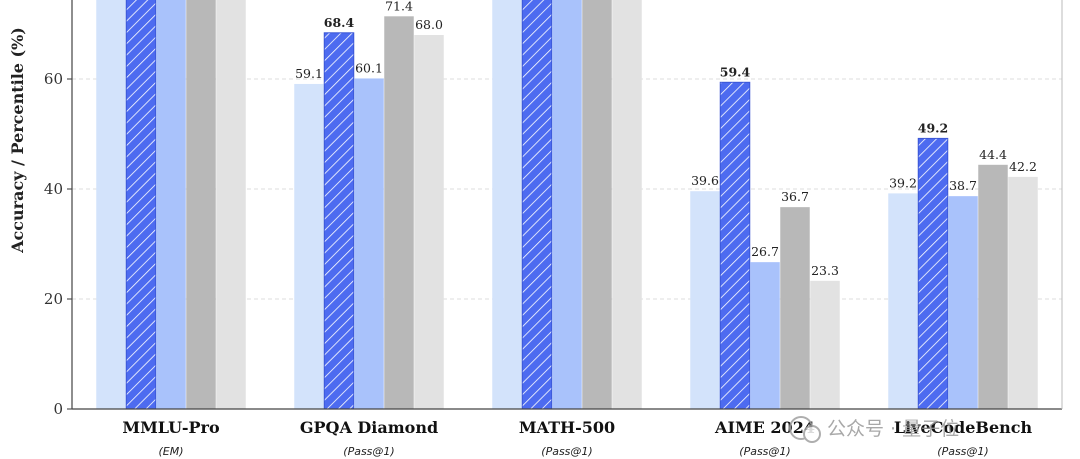 The width and height of the screenshot is (1080, 459). What do you see at coordinates (339, 22) in the screenshot?
I see `data-label: 68.4` at bounding box center [339, 22].